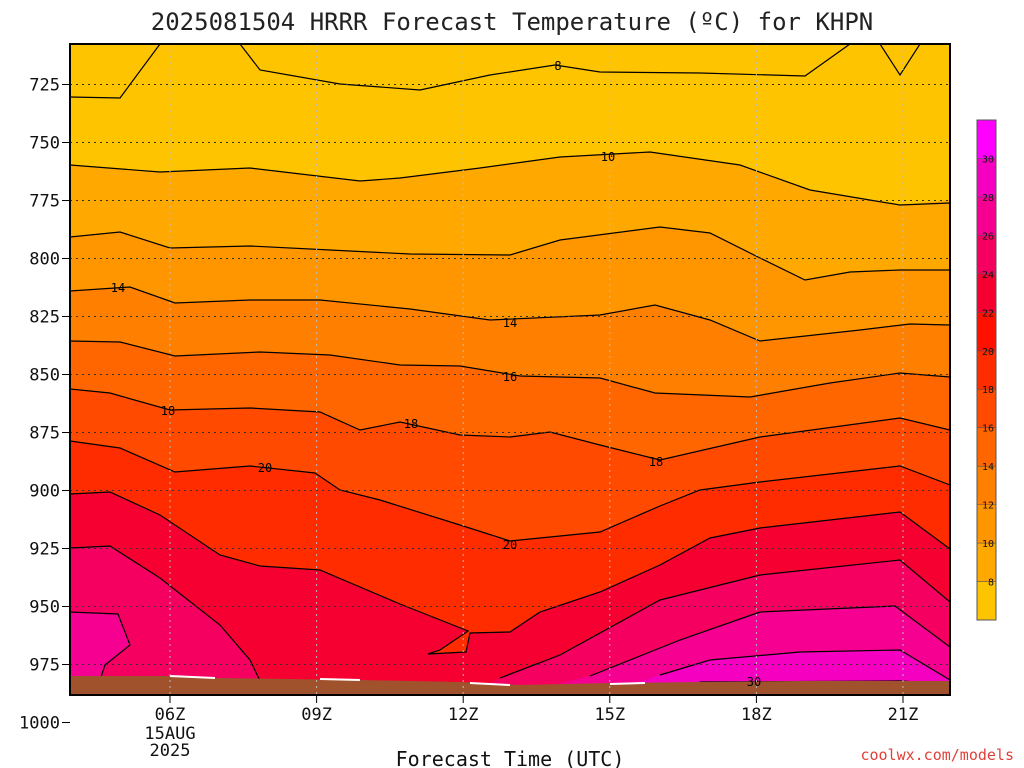 The image size is (1024, 768). What do you see at coordinates (407, 680) in the screenshot?
I see `terrain-white-edges` at bounding box center [407, 680].